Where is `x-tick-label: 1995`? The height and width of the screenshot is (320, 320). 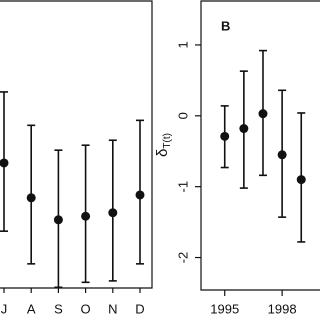
x-tick-label: 1995 is located at coordinates (224, 308).